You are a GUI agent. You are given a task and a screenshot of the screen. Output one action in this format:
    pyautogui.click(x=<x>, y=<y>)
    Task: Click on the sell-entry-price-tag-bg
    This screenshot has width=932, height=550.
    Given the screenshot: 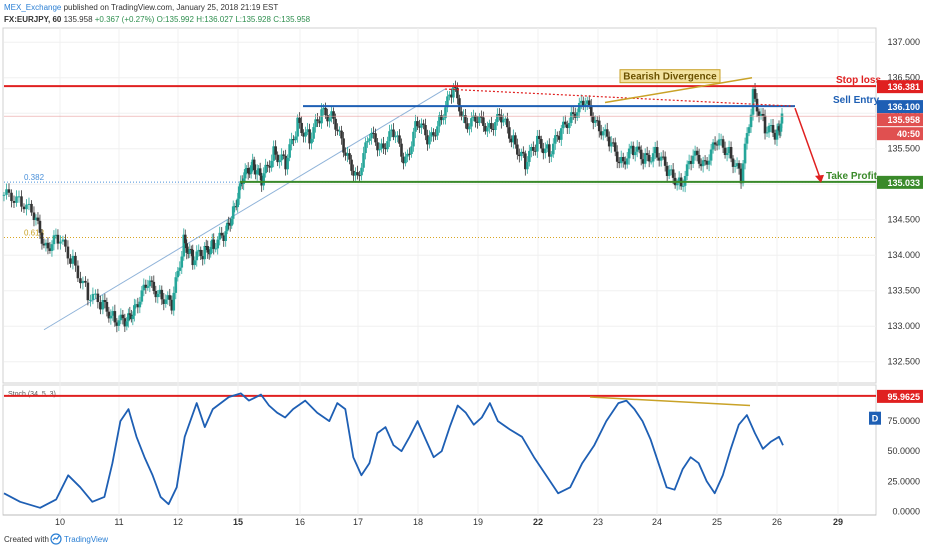 What is the action you would take?
    pyautogui.click(x=900, y=107)
    